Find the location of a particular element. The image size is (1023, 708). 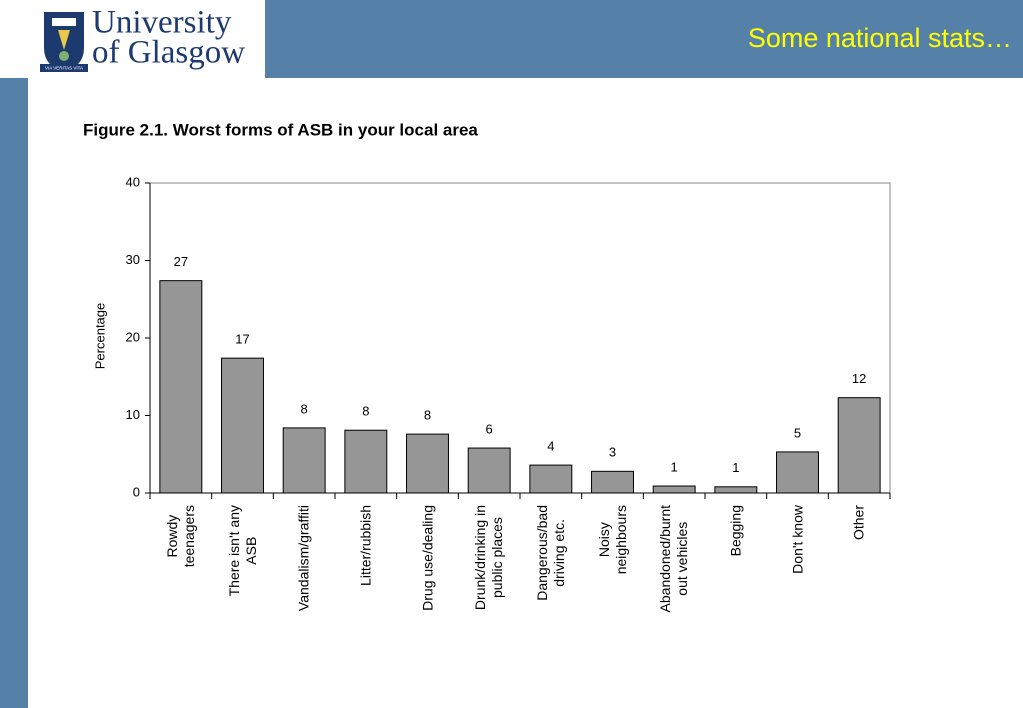

value-label: 12 is located at coordinates (859, 378).